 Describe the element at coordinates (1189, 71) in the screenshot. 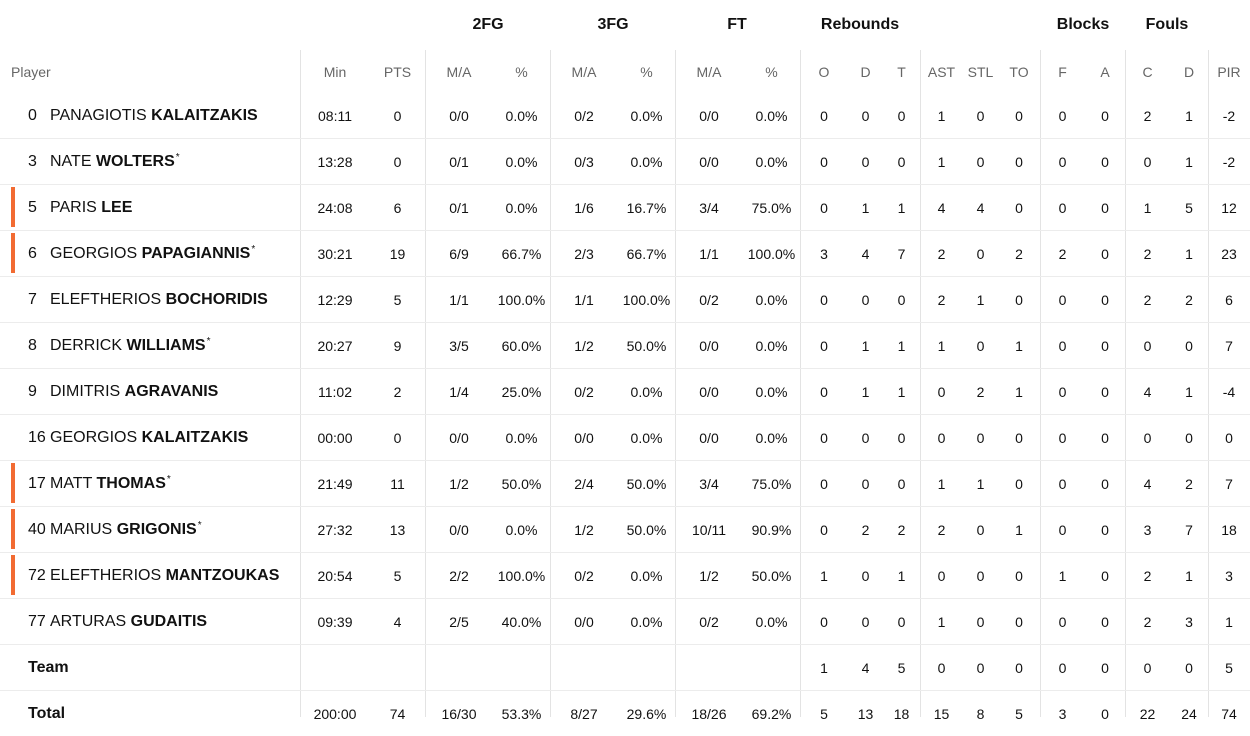

I see `header-foul-d: D` at that location.